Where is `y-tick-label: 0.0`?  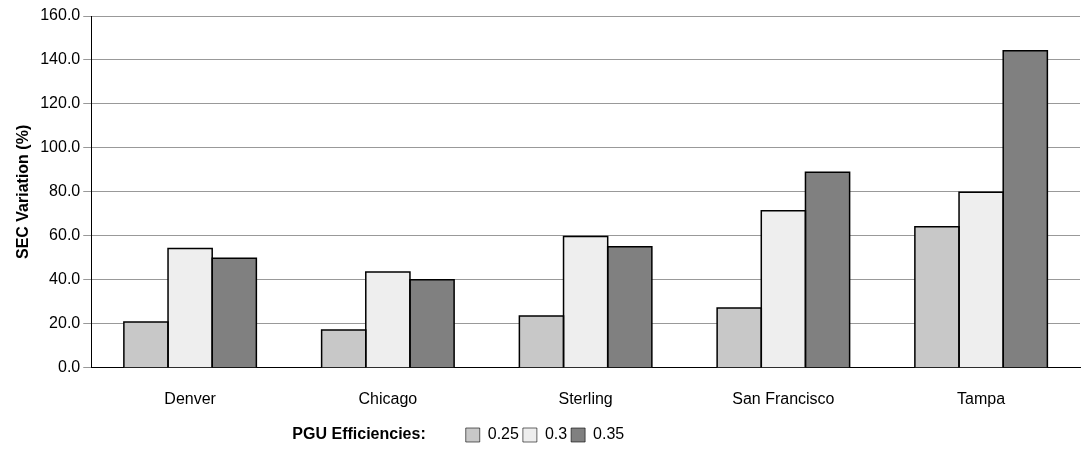
y-tick-label: 0.0 is located at coordinates (69, 367).